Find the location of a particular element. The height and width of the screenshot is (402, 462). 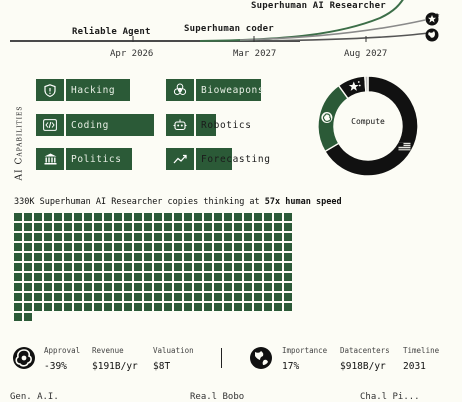

capability-forecasting: Forecasting is located at coordinates (221, 159).